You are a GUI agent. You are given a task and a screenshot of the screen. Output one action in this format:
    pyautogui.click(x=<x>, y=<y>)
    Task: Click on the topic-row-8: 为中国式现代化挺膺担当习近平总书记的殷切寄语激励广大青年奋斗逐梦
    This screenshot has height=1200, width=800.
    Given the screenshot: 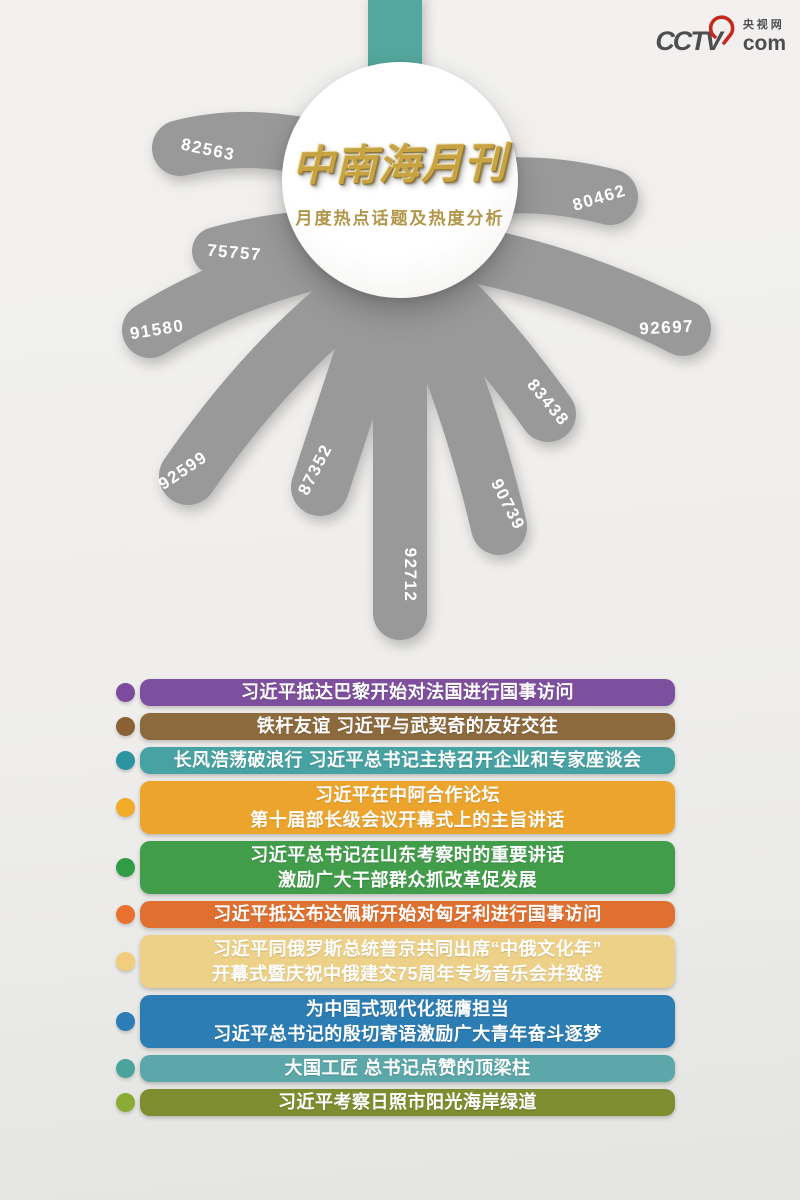 What is the action you would take?
    pyautogui.click(x=400, y=1021)
    